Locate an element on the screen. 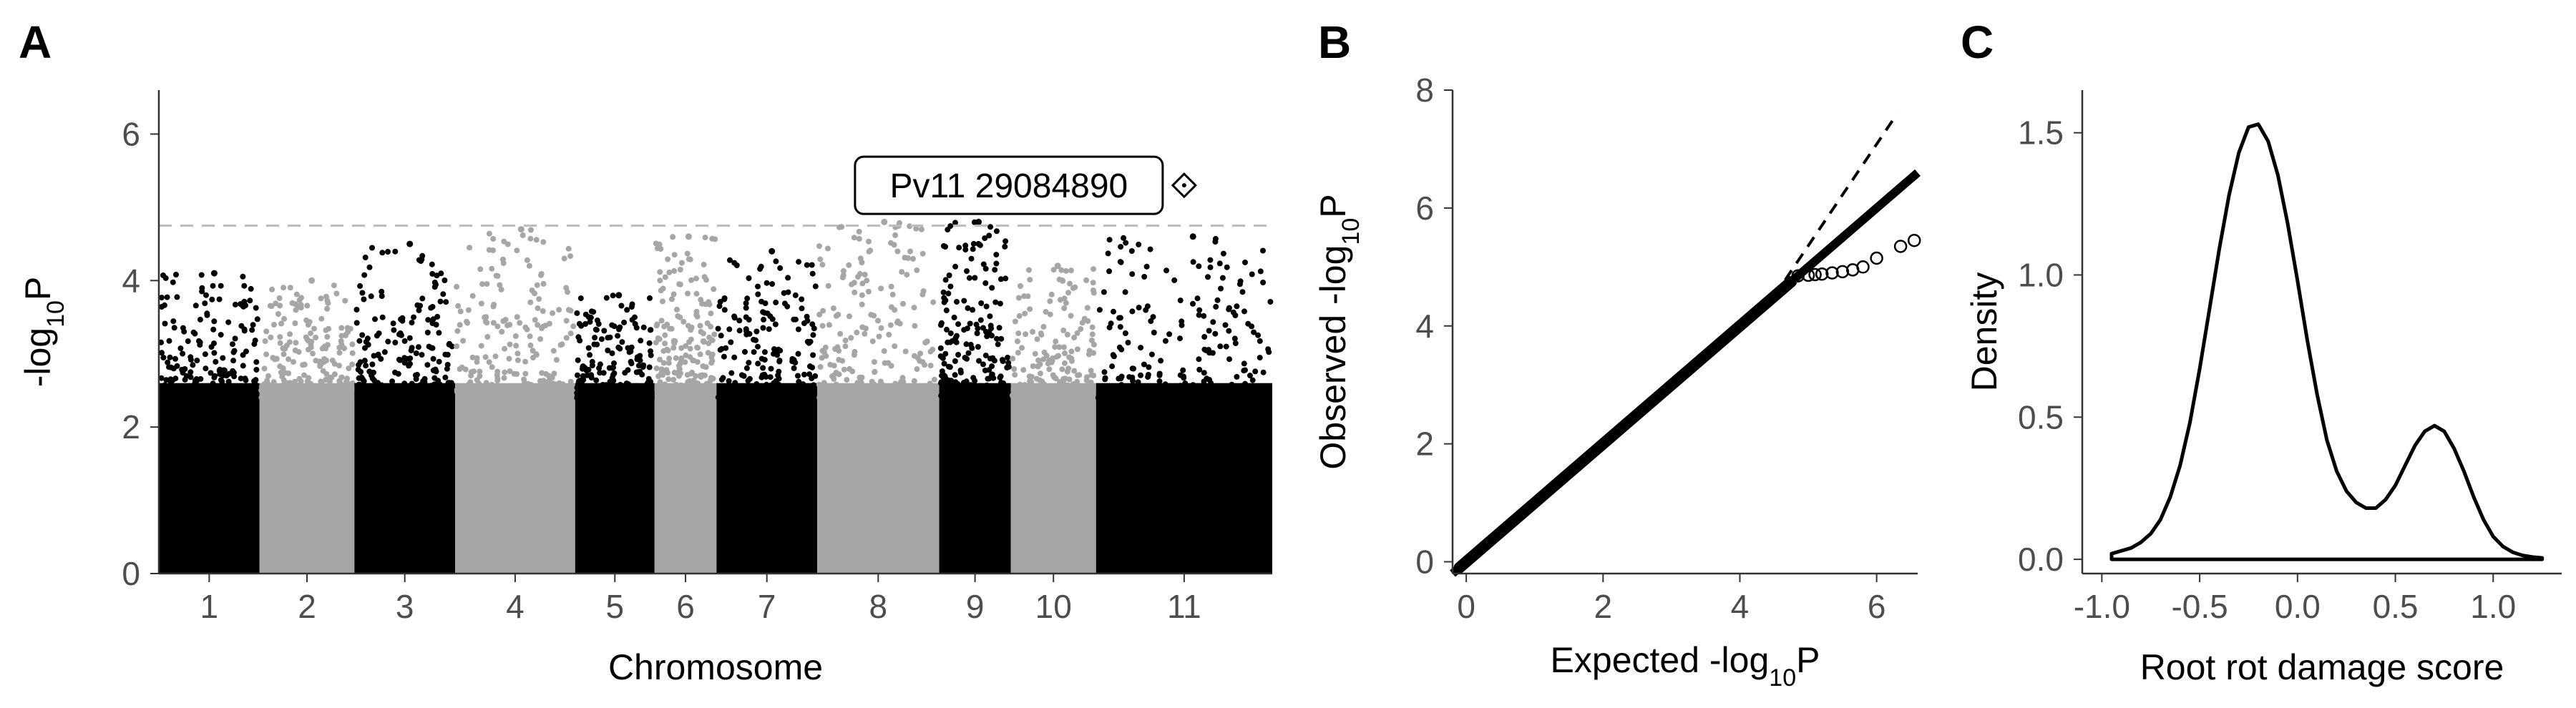 The image size is (2576, 708). panel-b-label: B is located at coordinates (1335, 42).